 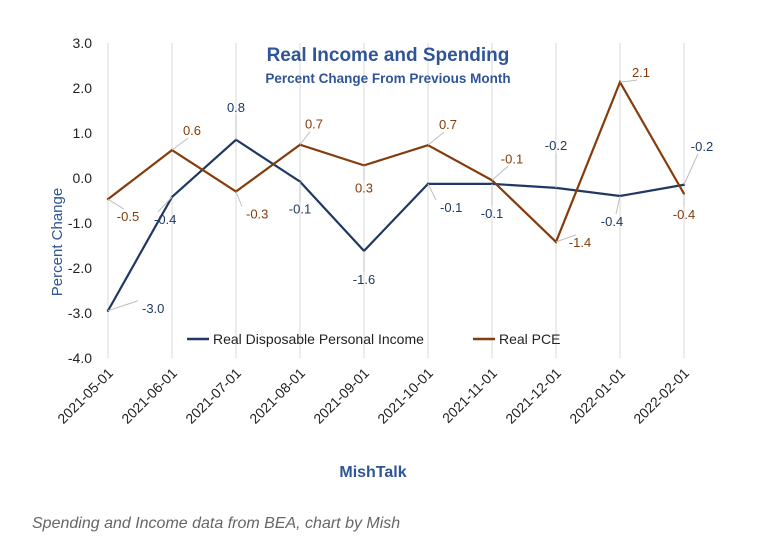 What do you see at coordinates (236, 107) in the screenshot?
I see `data-label: 0.8` at bounding box center [236, 107].